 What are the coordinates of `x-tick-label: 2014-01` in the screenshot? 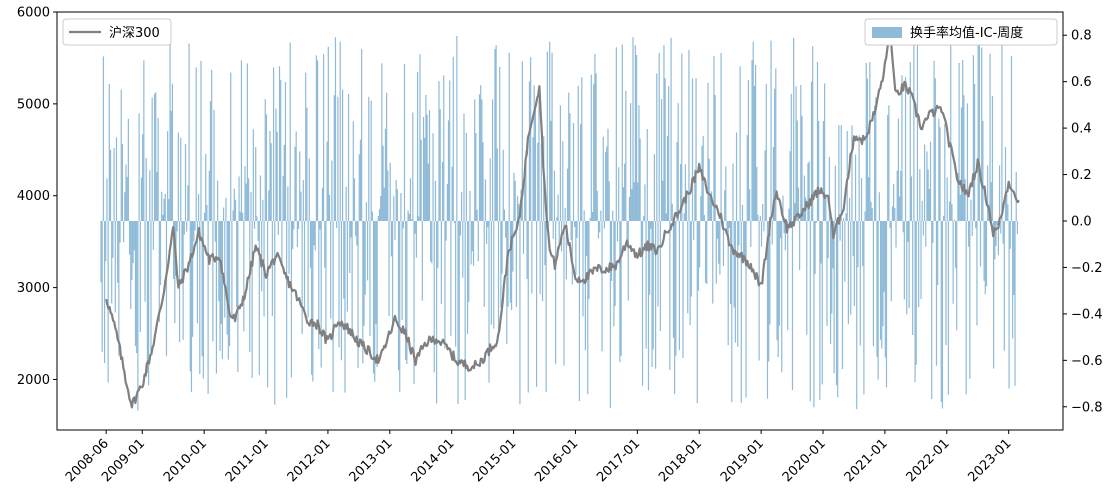 It's located at (433, 460).